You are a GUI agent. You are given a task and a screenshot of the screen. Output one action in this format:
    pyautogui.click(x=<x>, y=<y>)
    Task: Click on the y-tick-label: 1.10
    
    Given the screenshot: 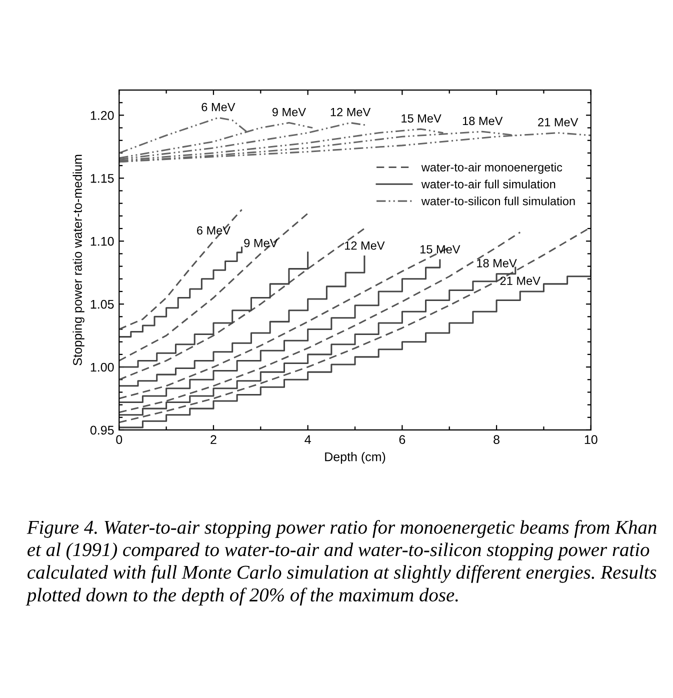 What is the action you would take?
    pyautogui.click(x=102, y=241)
    